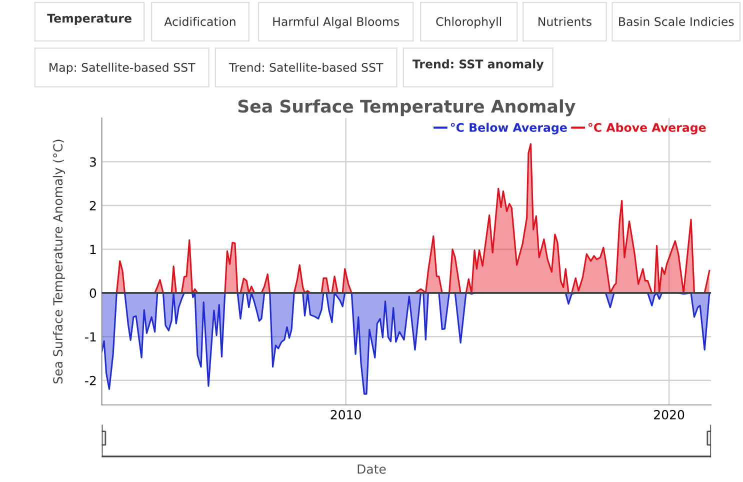 The height and width of the screenshot is (482, 743). Describe the element at coordinates (89, 19) in the screenshot. I see `text: Temperature` at that location.